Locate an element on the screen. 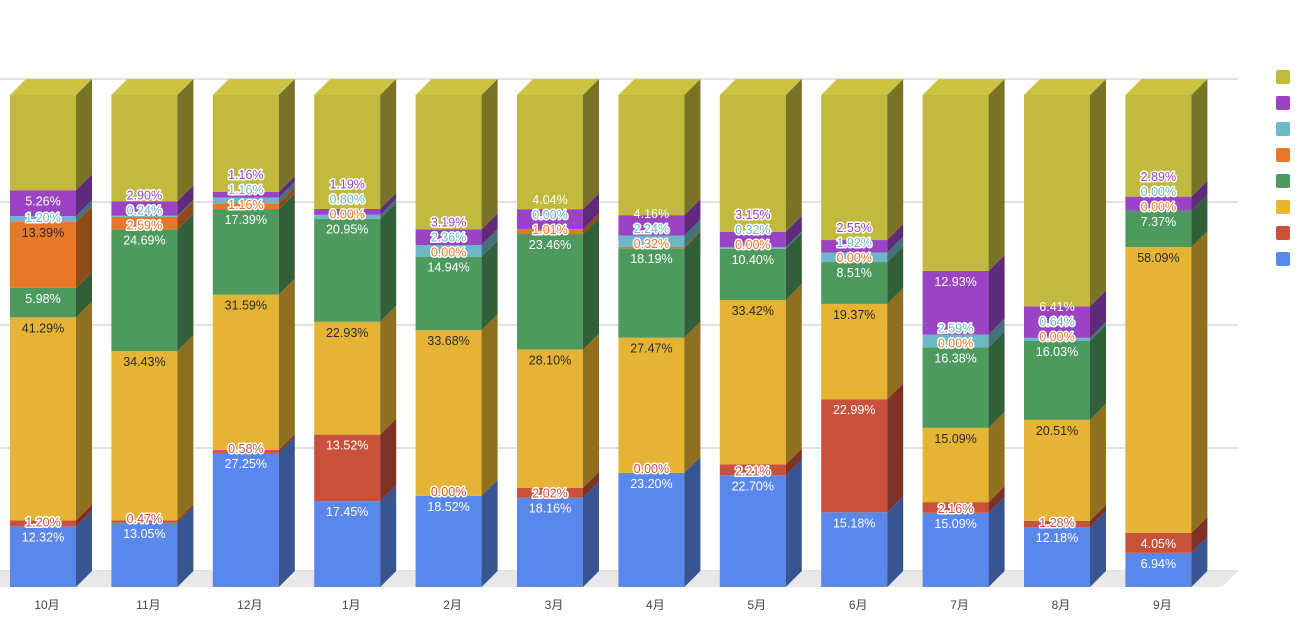  data-label: 12.32% is located at coordinates (43, 537).